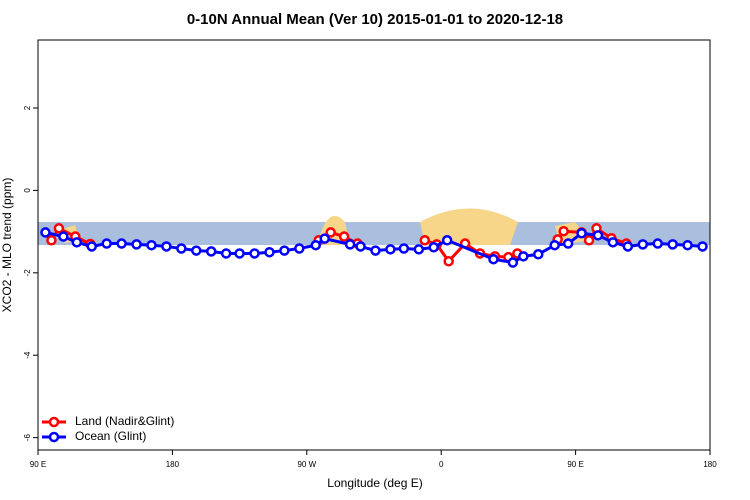  I want to click on x-tick-label: 90 W, so click(306, 464).